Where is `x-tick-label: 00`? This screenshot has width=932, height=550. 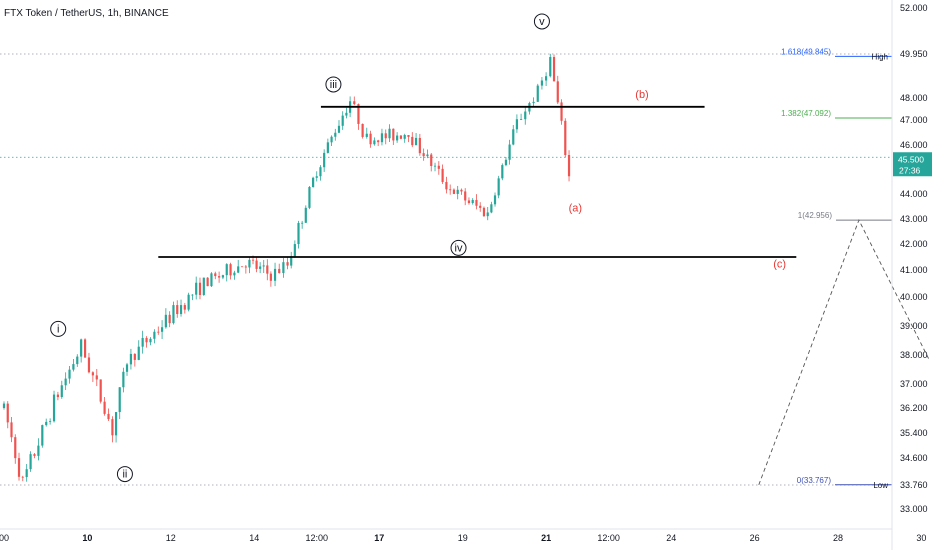 x-tick-label: 00 is located at coordinates (4, 538).